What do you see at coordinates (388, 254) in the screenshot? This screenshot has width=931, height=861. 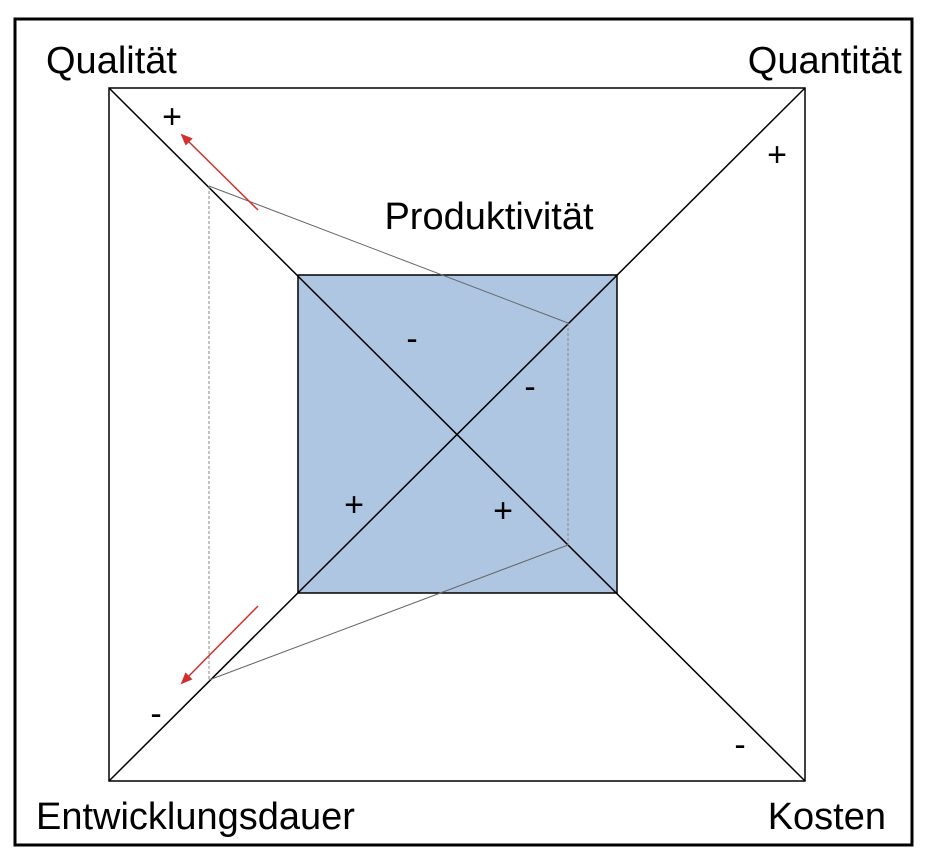 I see `thin-line-top` at bounding box center [388, 254].